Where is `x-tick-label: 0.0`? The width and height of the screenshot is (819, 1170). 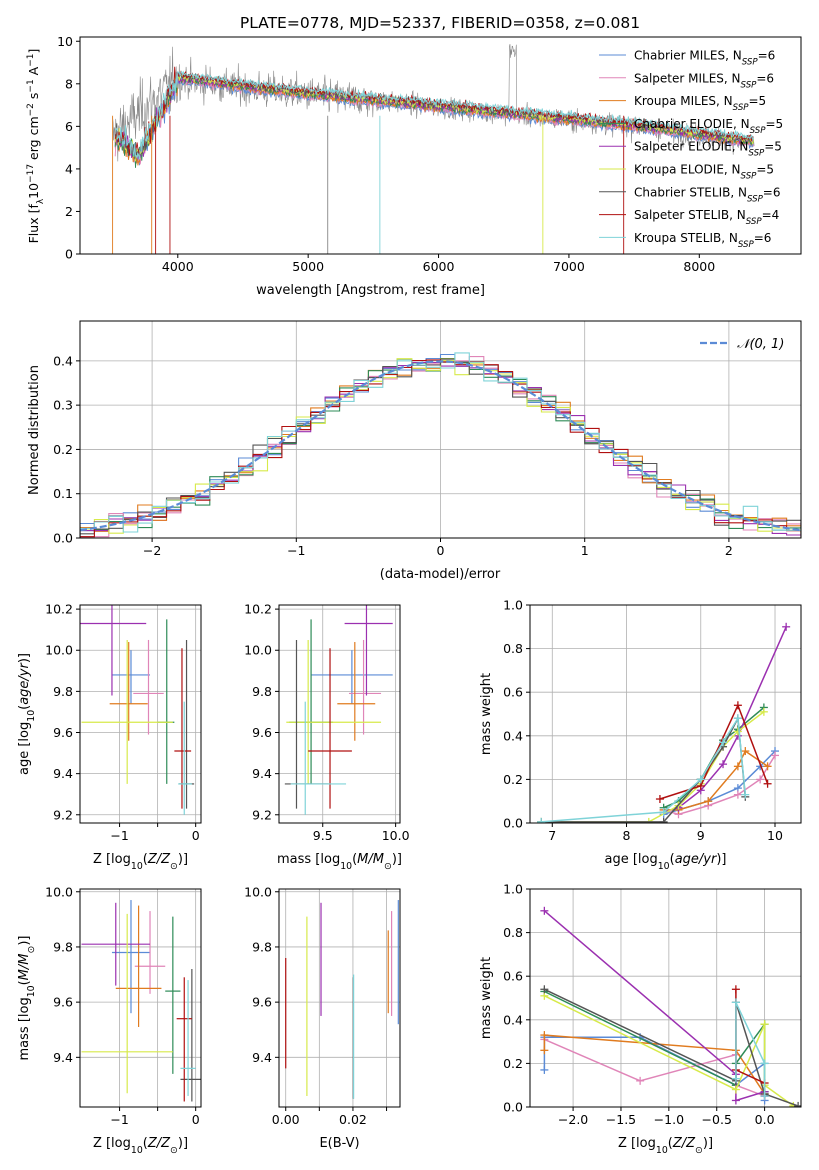 x-tick-label: 0.0 is located at coordinates (765, 1119).